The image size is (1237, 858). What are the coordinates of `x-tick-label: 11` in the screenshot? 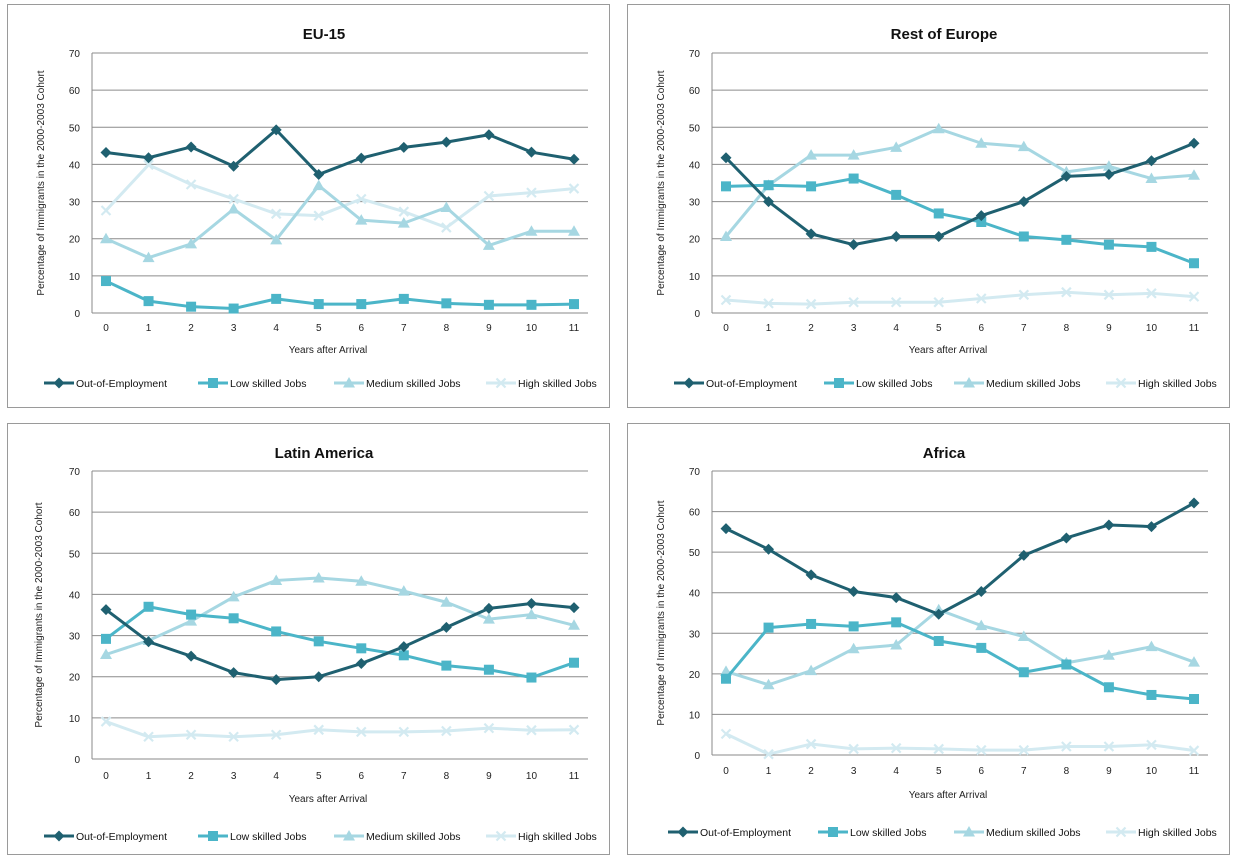 It's located at (1194, 771).